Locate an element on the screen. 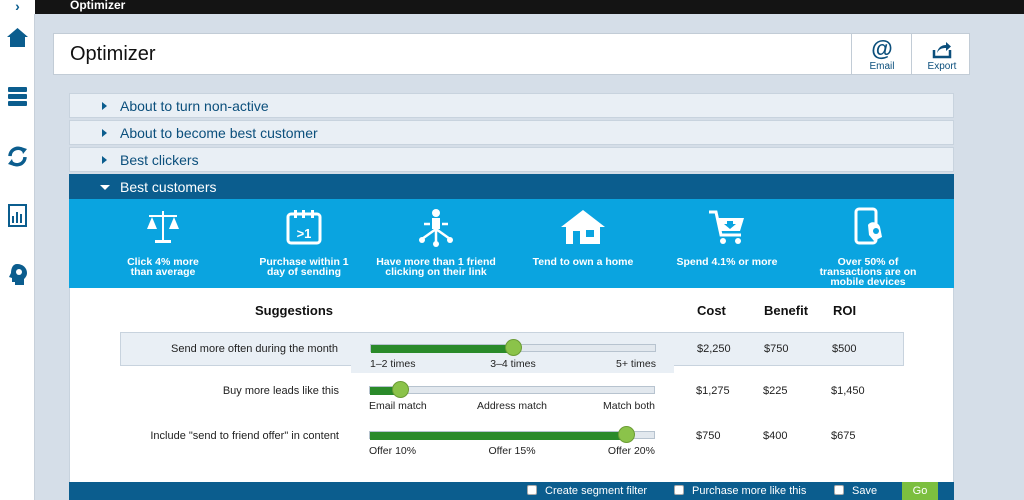 The width and height of the screenshot is (1024, 500). benefit-value: $225 is located at coordinates (775, 391).